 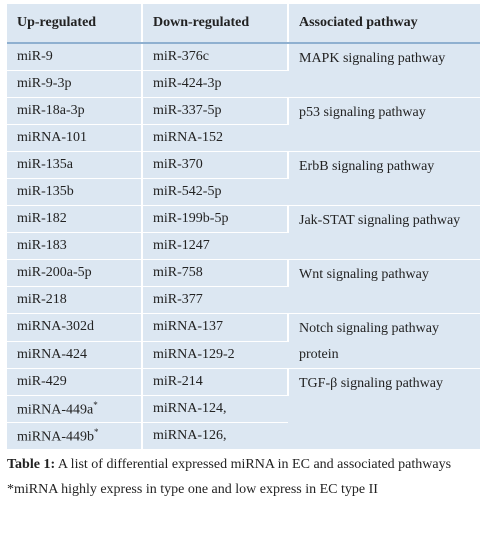 I want to click on table-cell: miR-9, so click(x=75, y=56).